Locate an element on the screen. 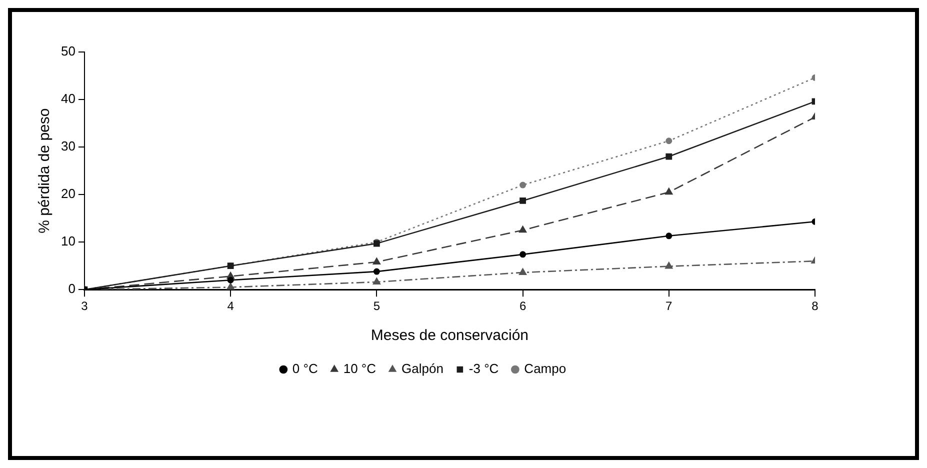 The image size is (927, 468). y-tick-label: 10 is located at coordinates (68, 241).